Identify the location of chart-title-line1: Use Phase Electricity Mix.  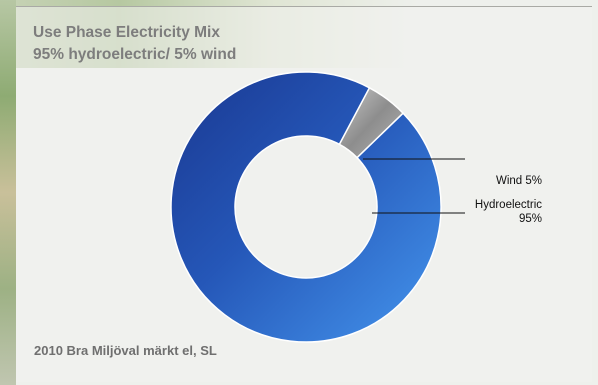
(126, 32).